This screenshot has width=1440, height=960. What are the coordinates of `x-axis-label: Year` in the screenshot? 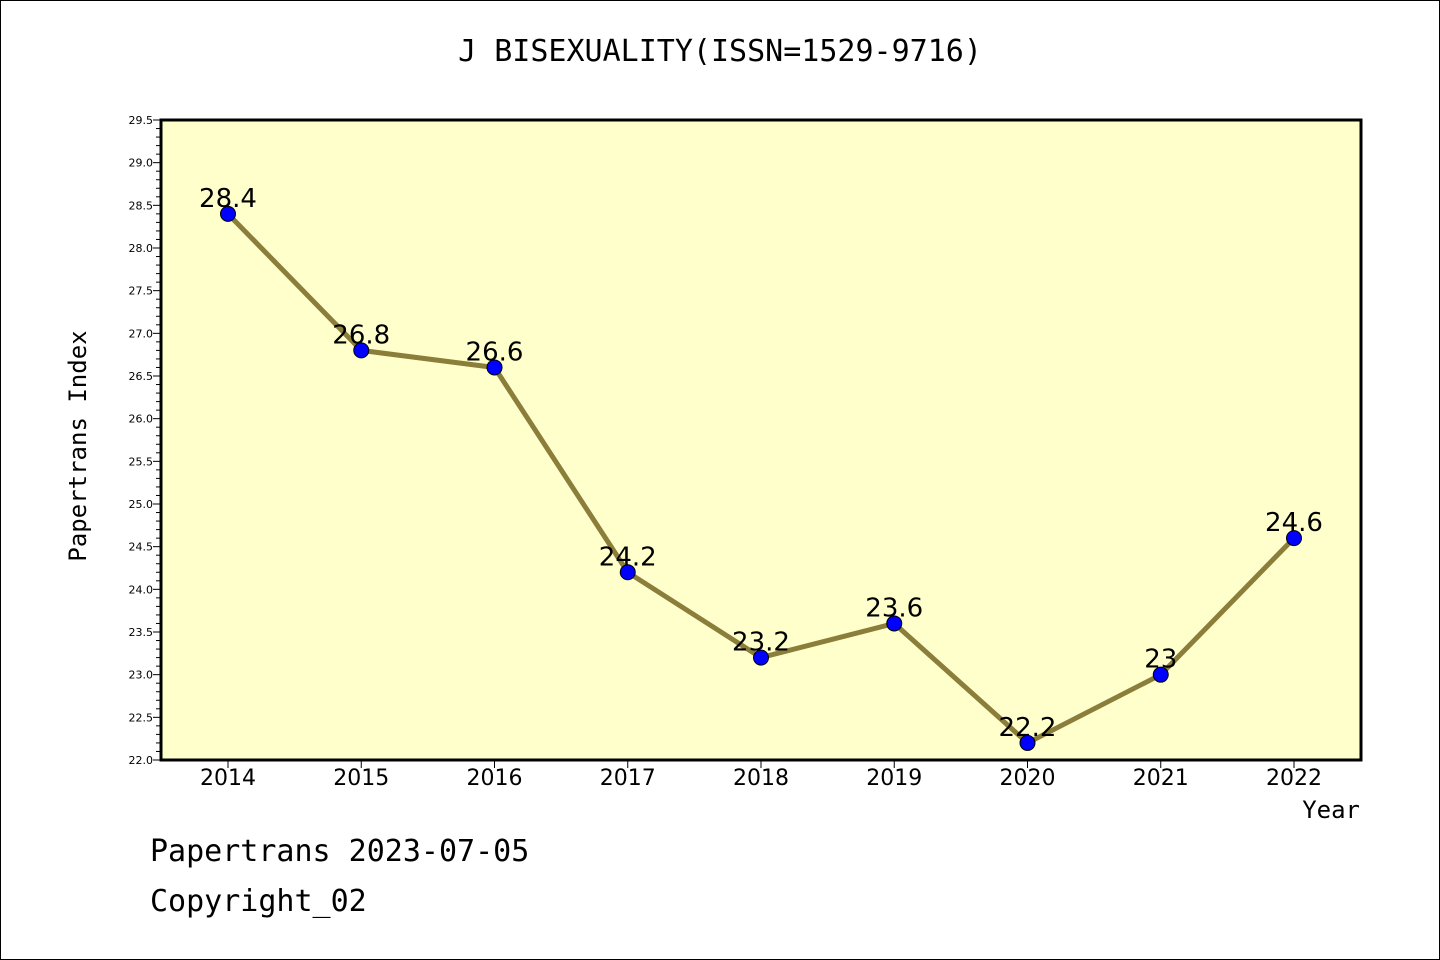 It's located at (1331, 810).